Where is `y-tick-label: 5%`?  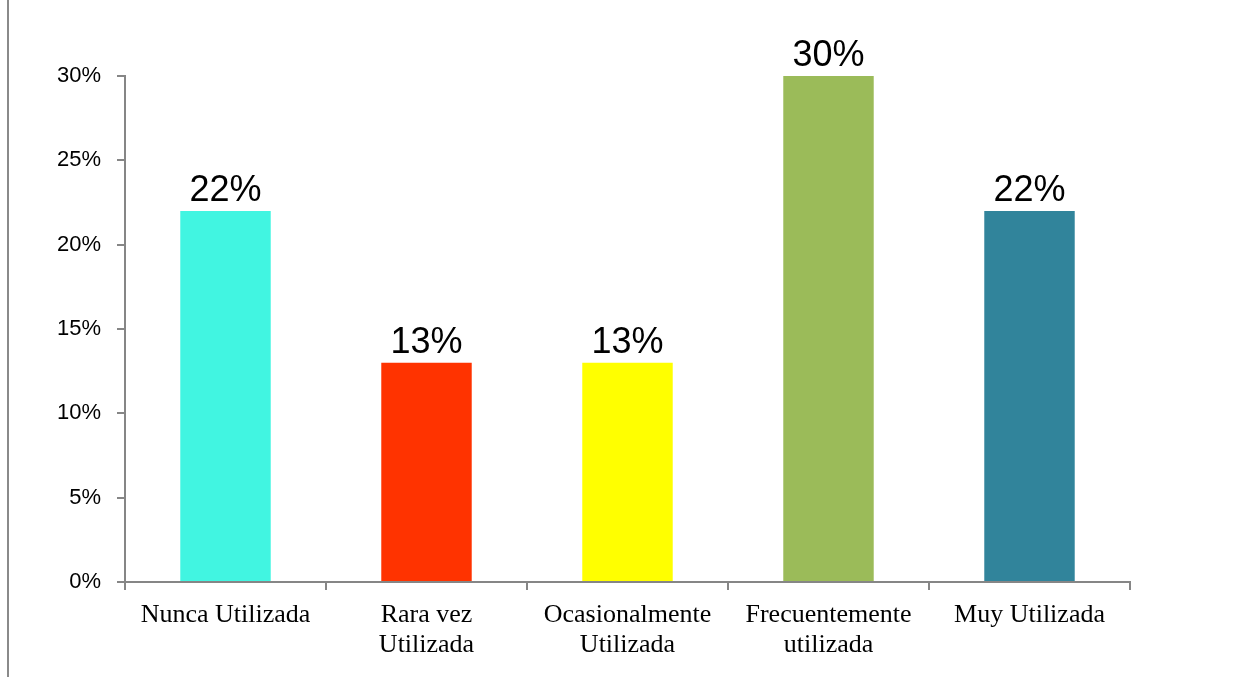 y-tick-label: 5% is located at coordinates (85, 496).